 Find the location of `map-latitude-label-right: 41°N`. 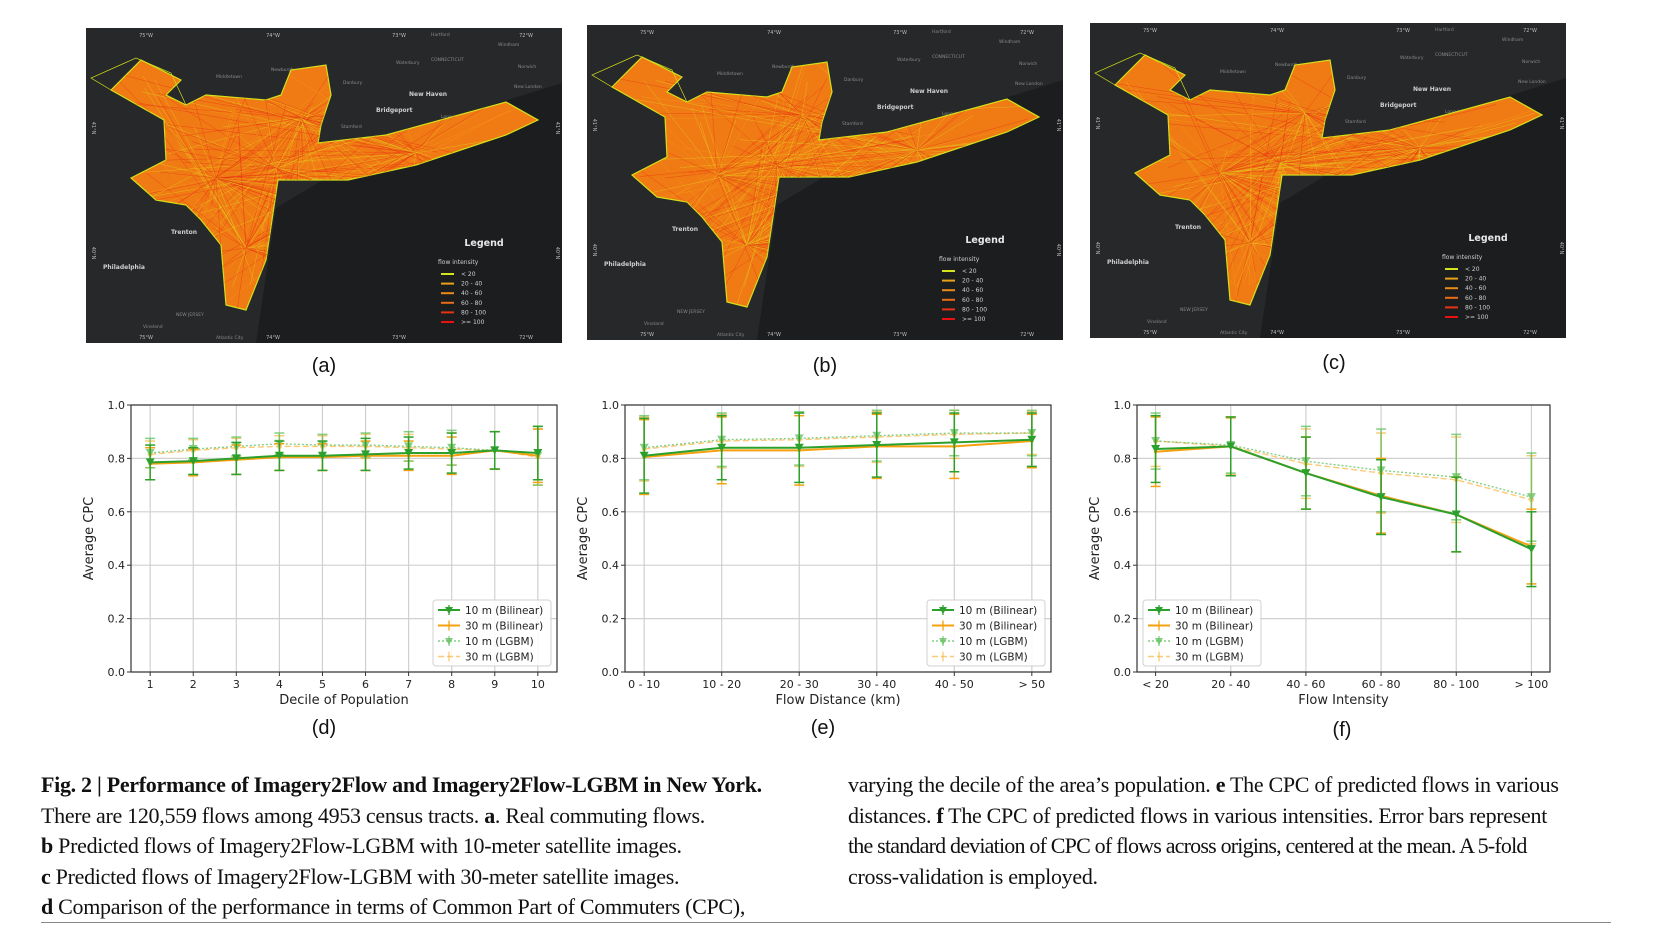

map-latitude-label-right: 41°N is located at coordinates (1561, 123).